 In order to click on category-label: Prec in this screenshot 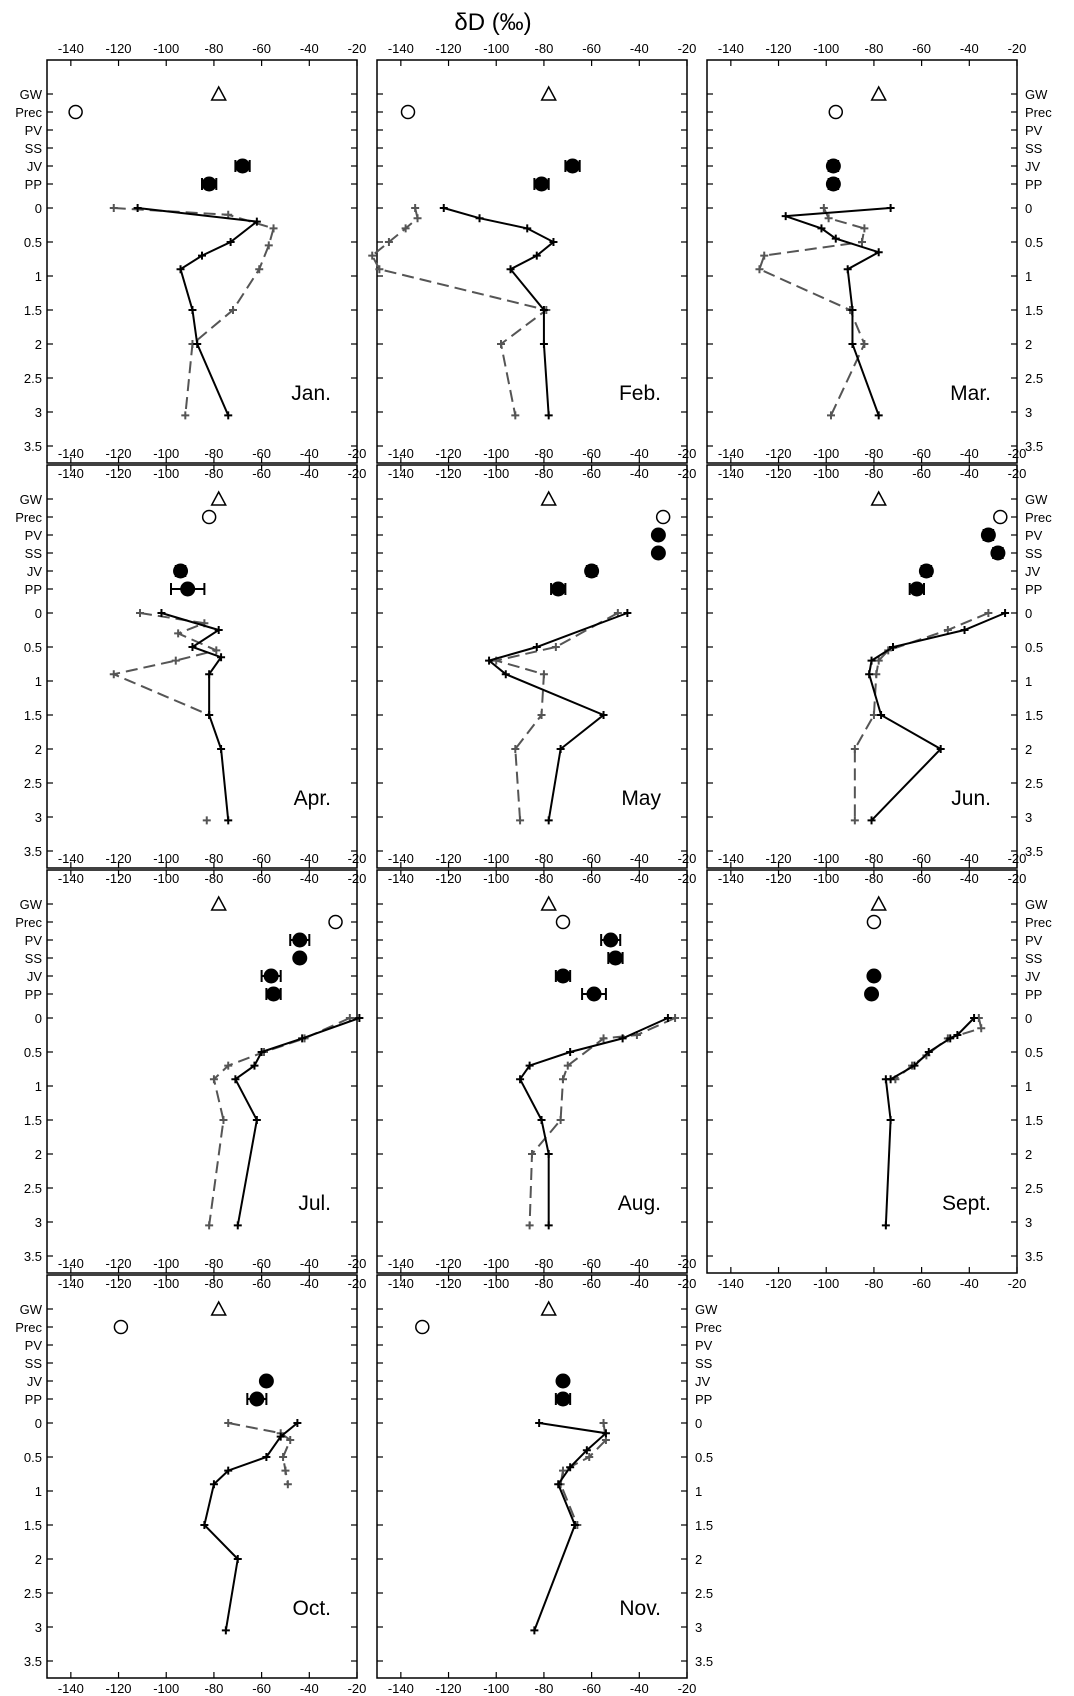, I will do `click(1038, 517)`.